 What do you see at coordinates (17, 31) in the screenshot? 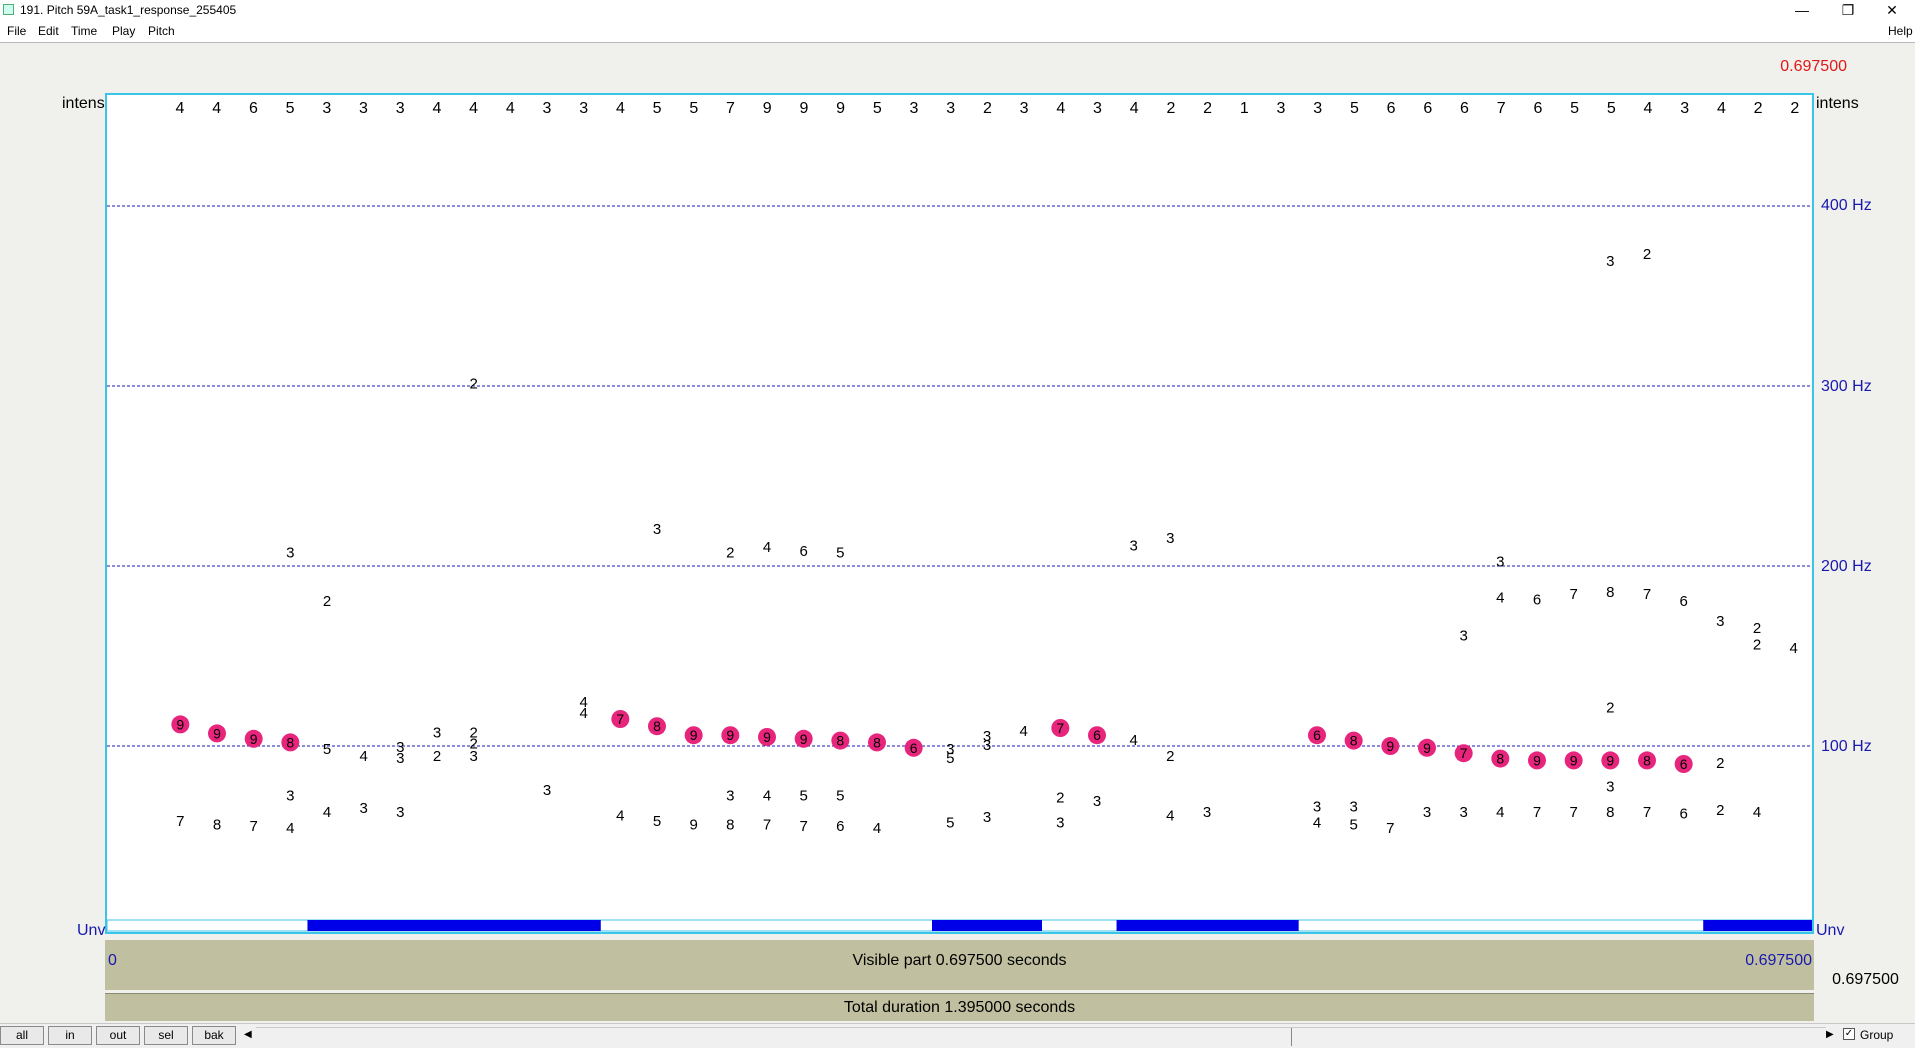
I see `menu-file: File` at bounding box center [17, 31].